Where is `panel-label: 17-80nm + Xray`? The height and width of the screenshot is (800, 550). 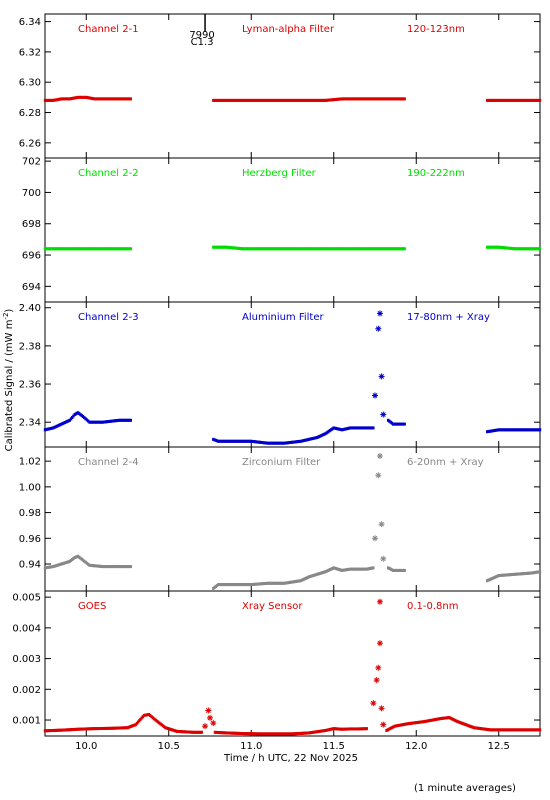
panel-label: 17-80nm + Xray is located at coordinates (448, 317).